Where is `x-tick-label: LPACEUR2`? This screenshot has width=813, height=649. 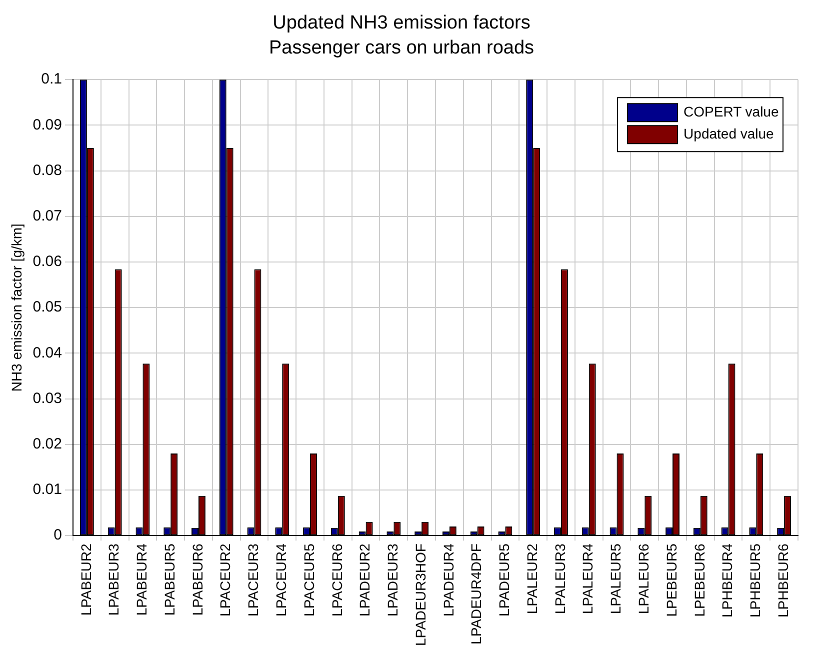
x-tick-label: LPACEUR2 is located at coordinates (225, 579).